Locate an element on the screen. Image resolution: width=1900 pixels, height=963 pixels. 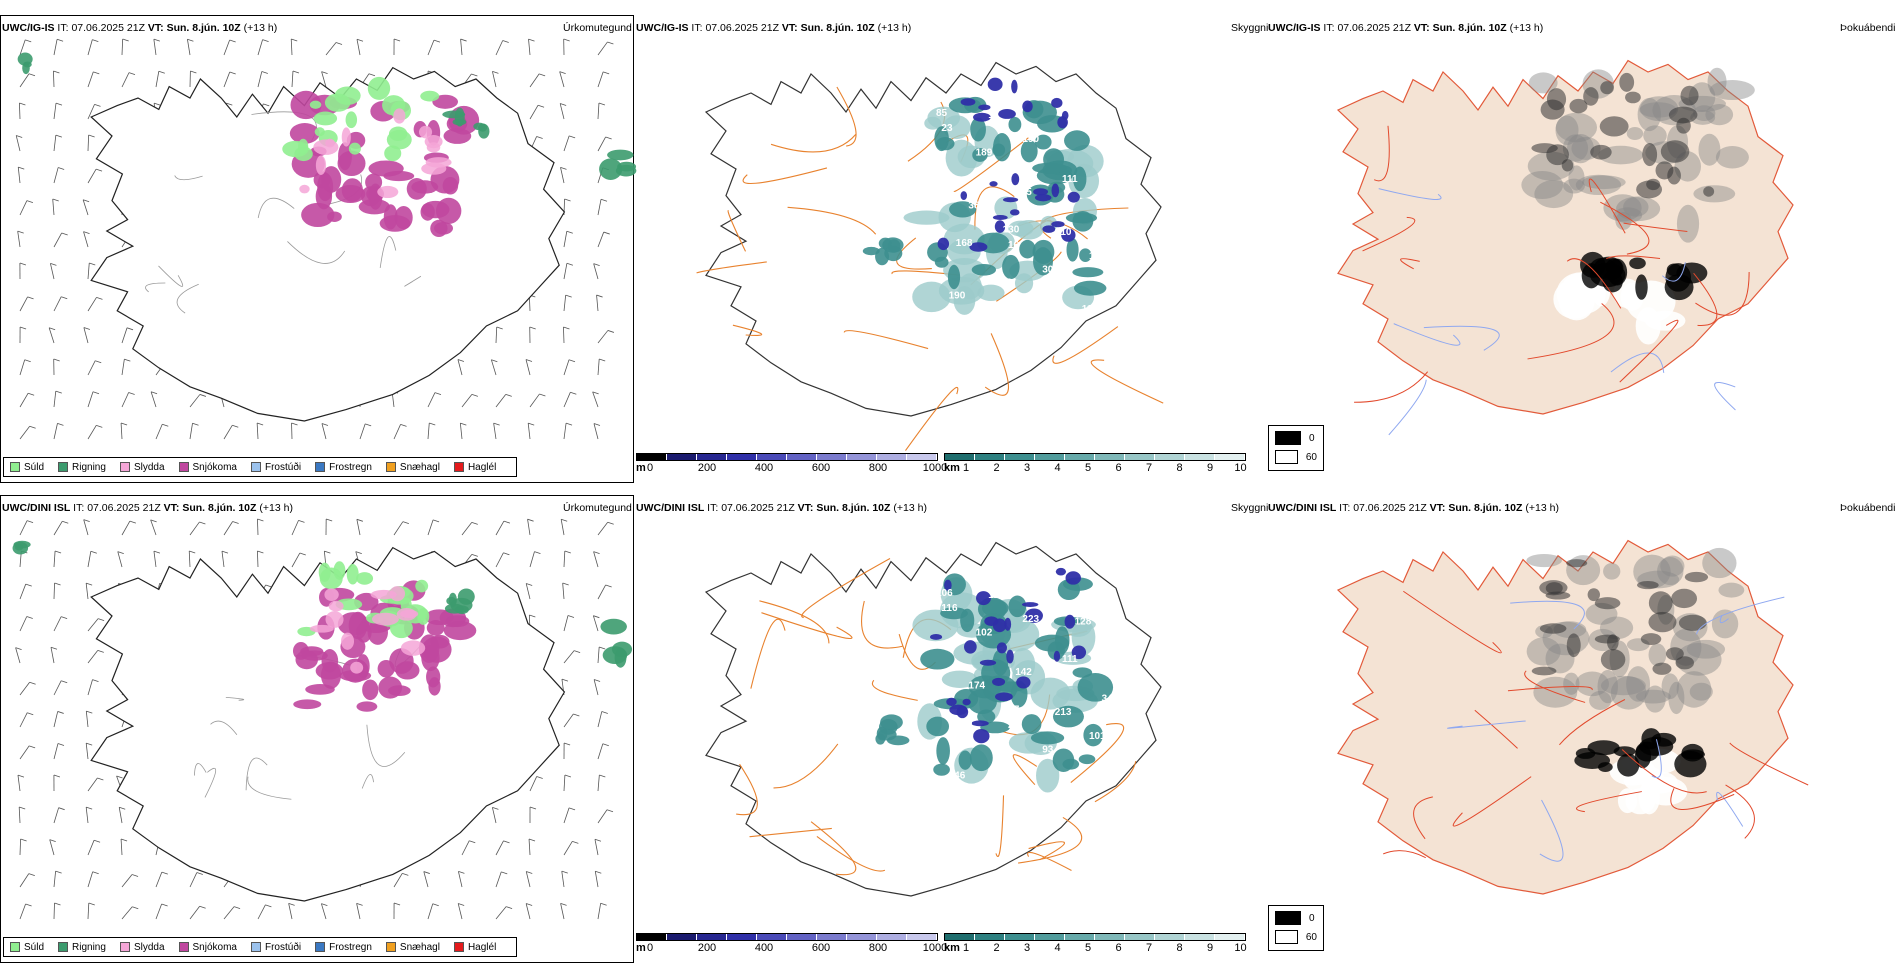
ceiling-value-label: 174 is located at coordinates (976, 685).